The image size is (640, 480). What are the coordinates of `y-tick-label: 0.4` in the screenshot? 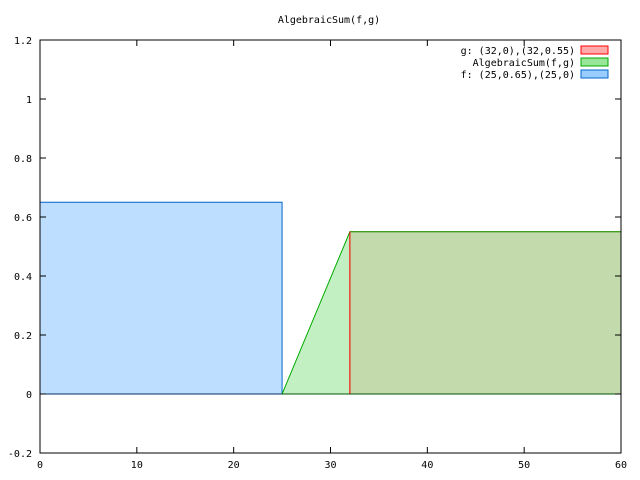 It's located at (23, 277).